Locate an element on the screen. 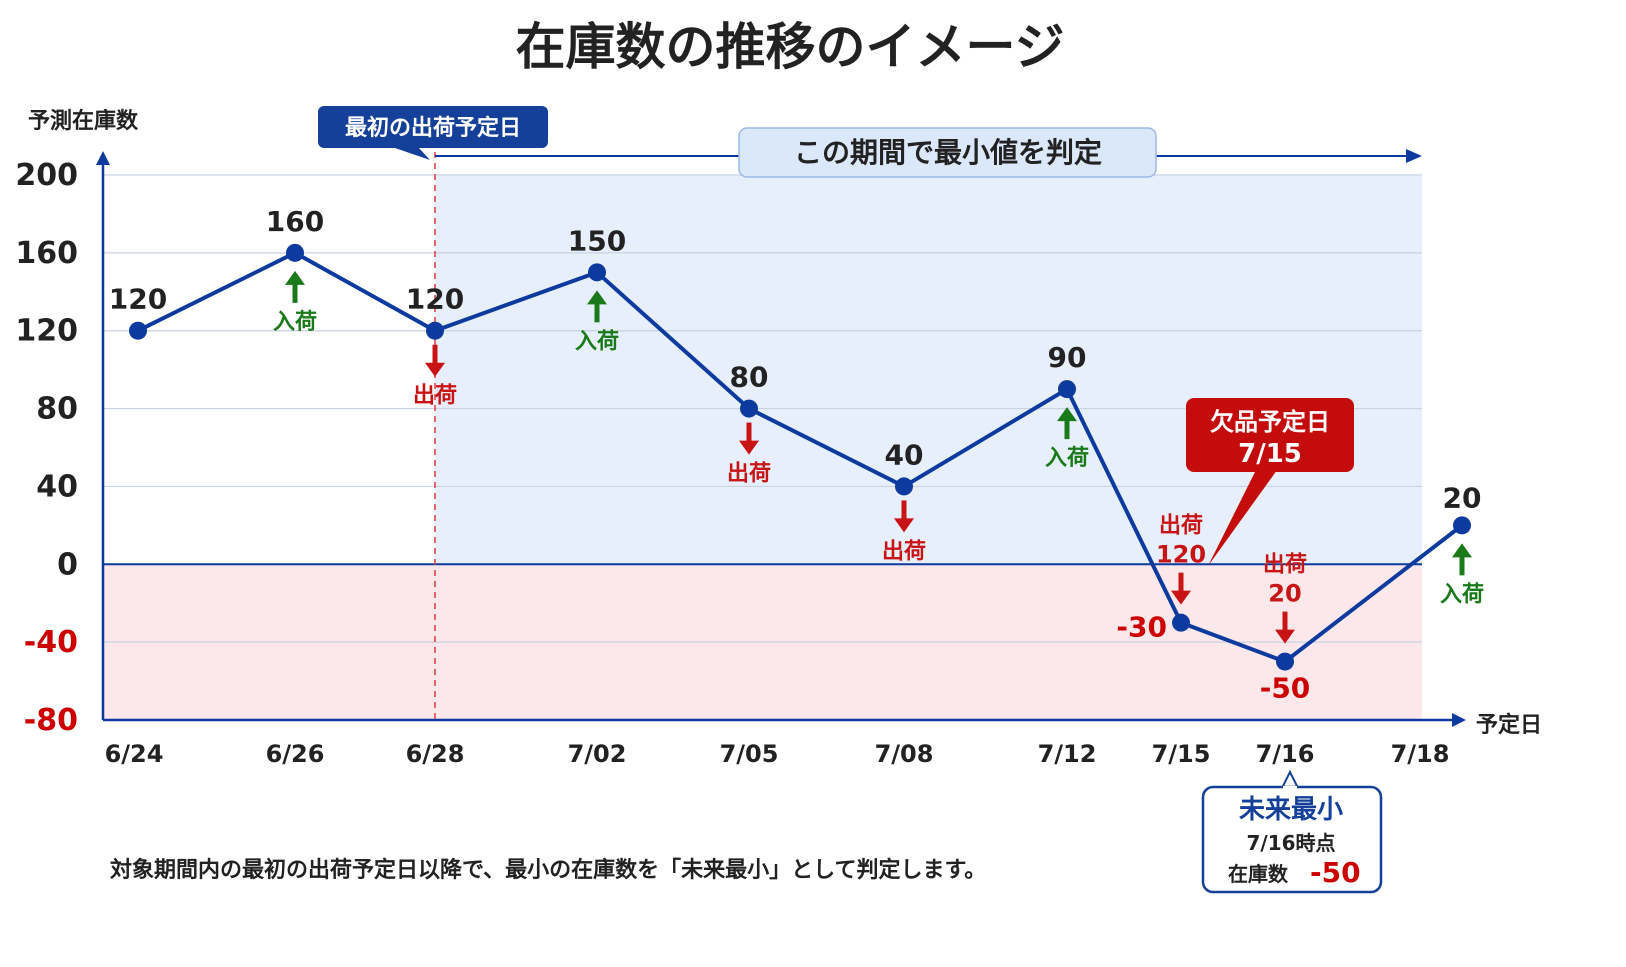 The height and width of the screenshot is (967, 1626). period-arrow-head is located at coordinates (1414, 156).